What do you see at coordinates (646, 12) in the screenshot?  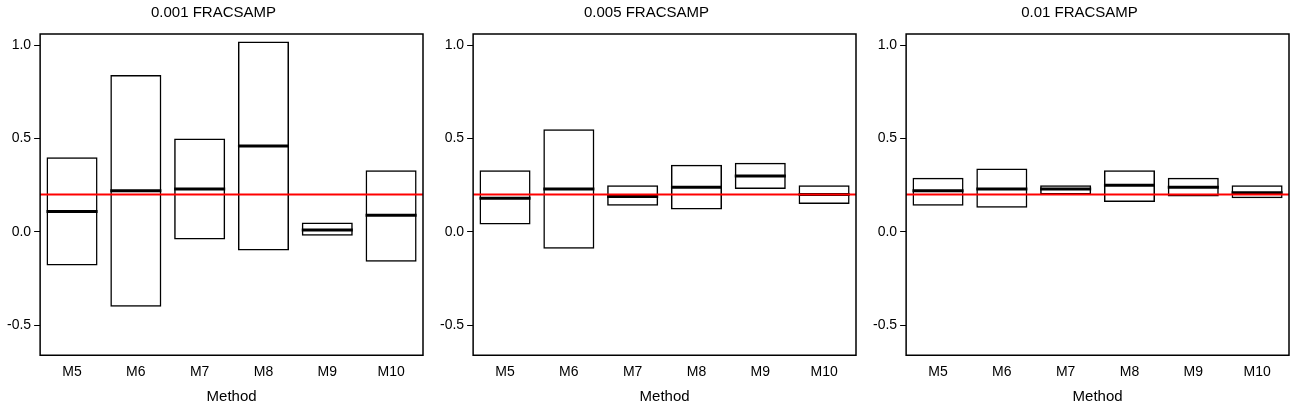 I see `chart-title: 0.005 FRACSAMP` at bounding box center [646, 12].